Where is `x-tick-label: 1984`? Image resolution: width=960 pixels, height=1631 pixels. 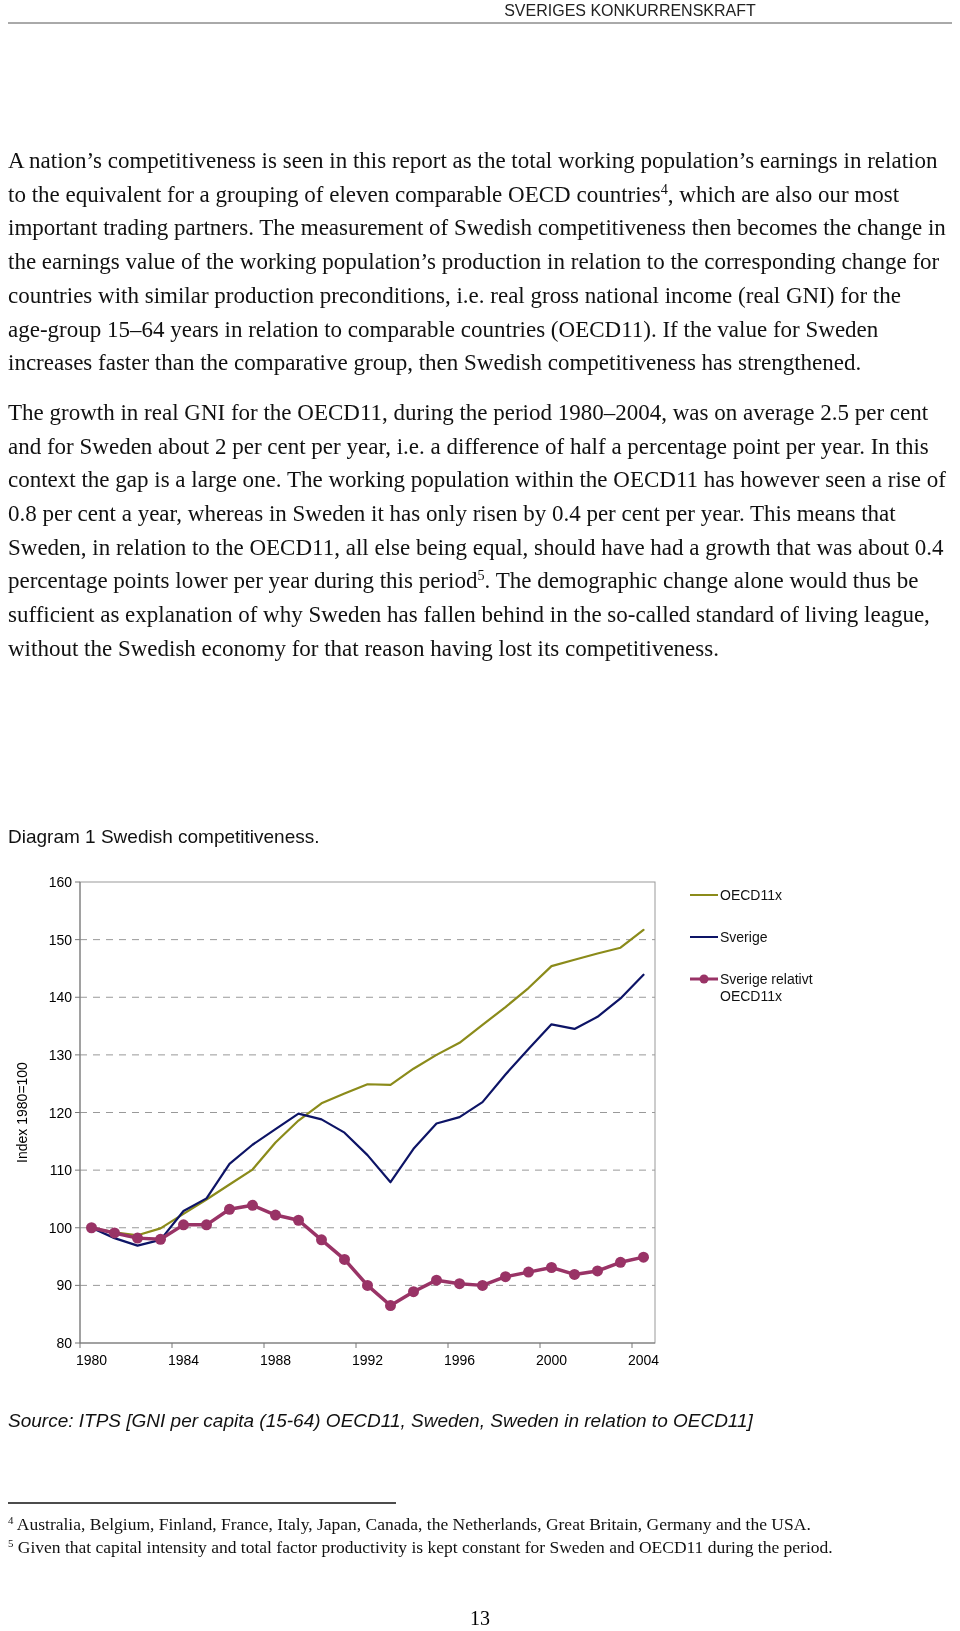
x-tick-label: 1984 is located at coordinates (183, 1360).